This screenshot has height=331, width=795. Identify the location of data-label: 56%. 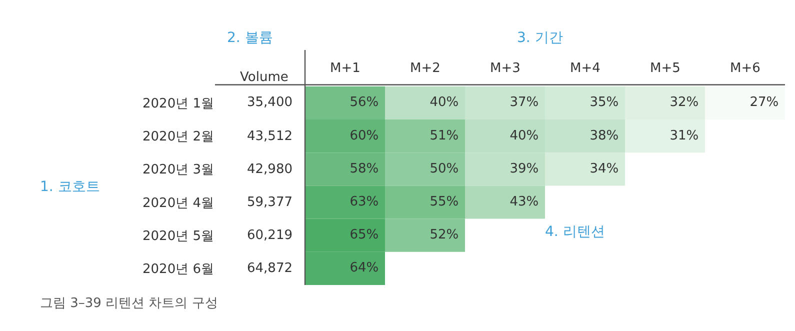
(364, 102).